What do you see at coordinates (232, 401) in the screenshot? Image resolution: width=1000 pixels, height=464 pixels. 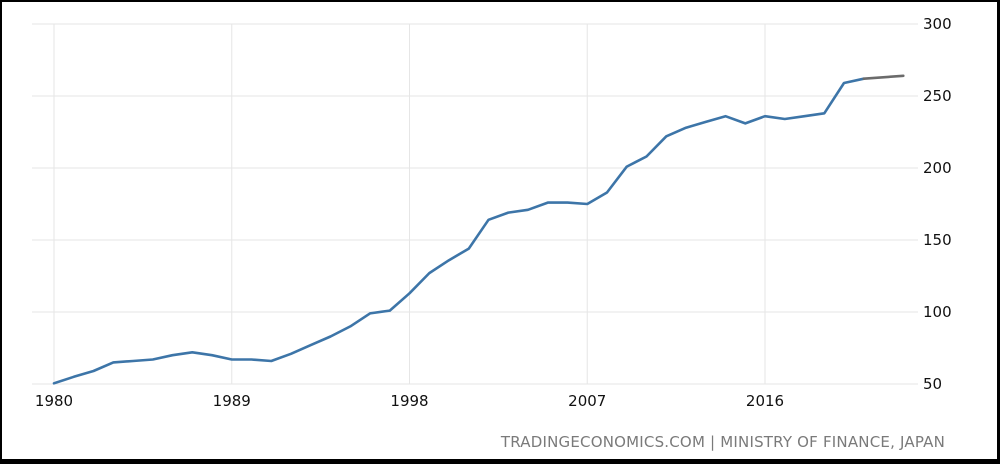 I see `x-tick-label: 1989` at bounding box center [232, 401].